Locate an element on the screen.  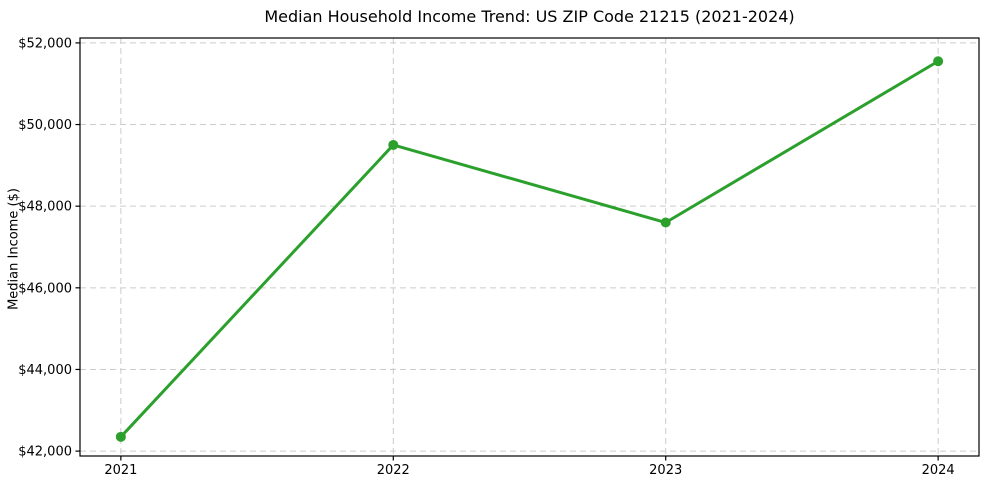
y-tick-label: $50,000 is located at coordinates (45, 125).